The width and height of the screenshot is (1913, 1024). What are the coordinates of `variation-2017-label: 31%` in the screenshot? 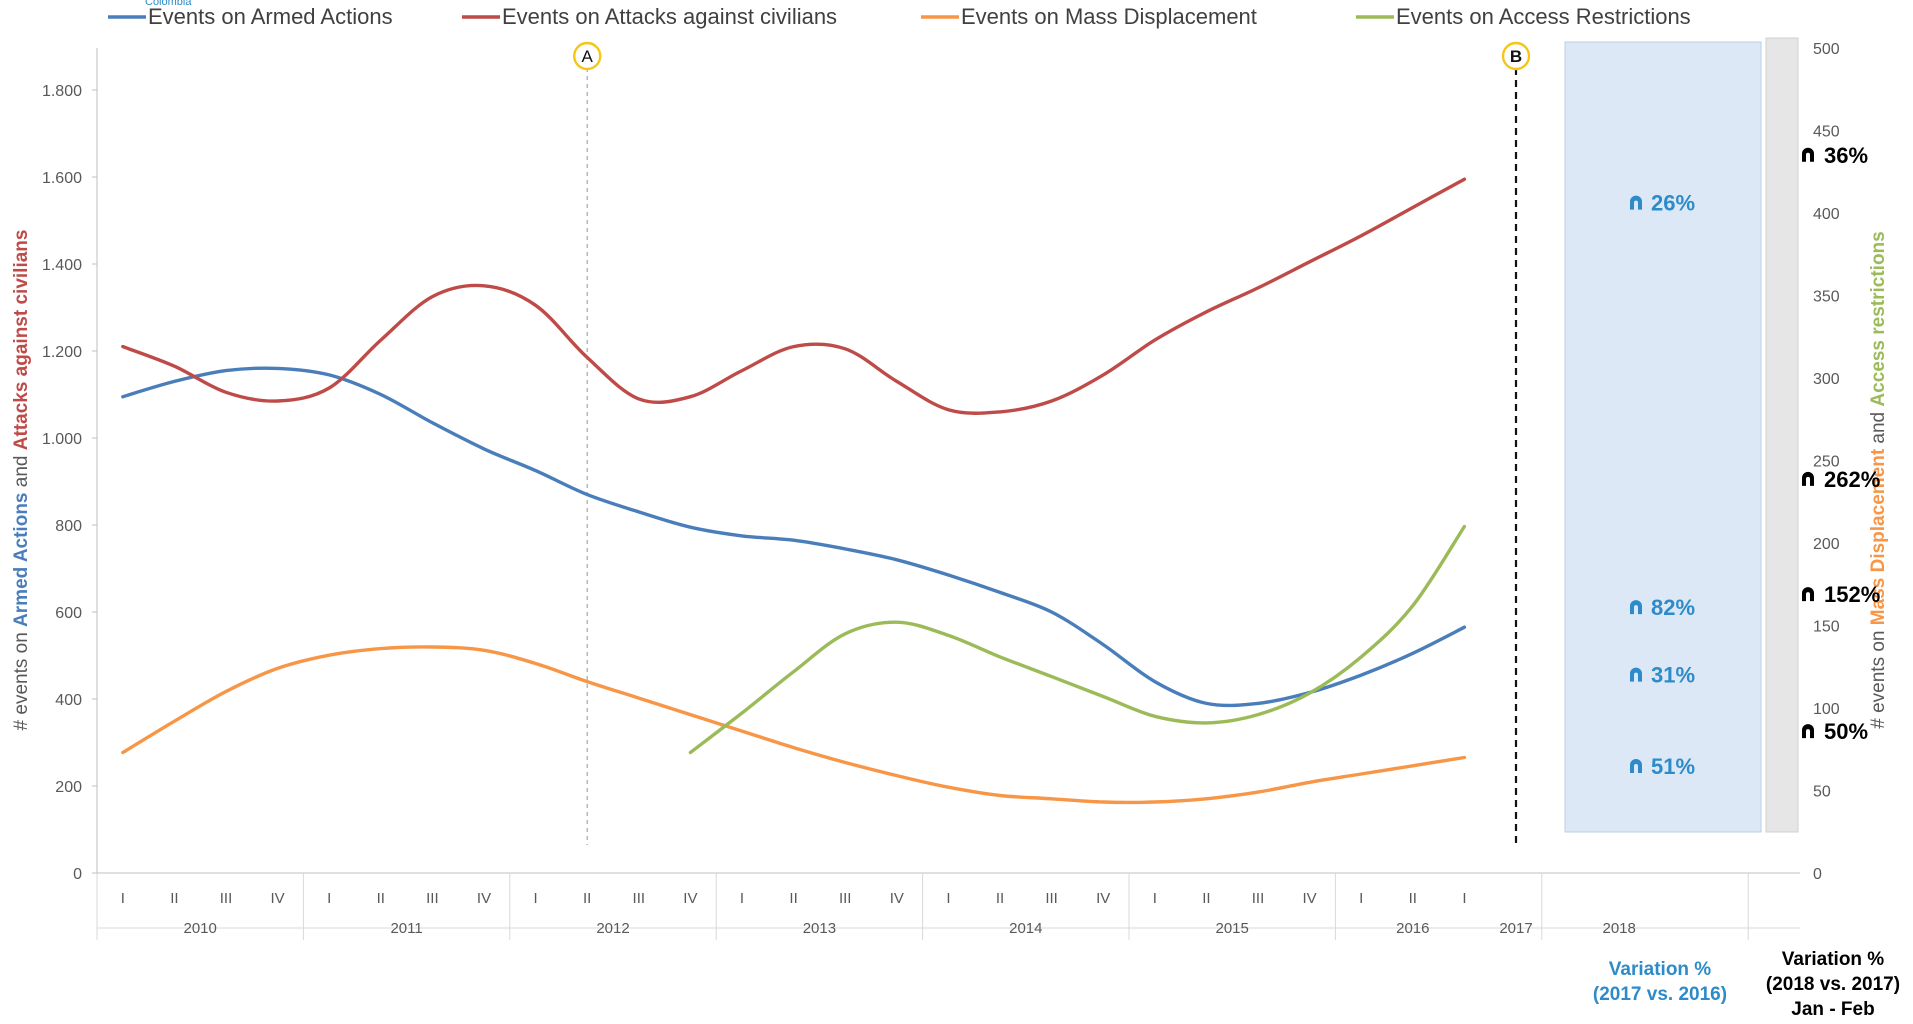 It's located at (1673, 675).